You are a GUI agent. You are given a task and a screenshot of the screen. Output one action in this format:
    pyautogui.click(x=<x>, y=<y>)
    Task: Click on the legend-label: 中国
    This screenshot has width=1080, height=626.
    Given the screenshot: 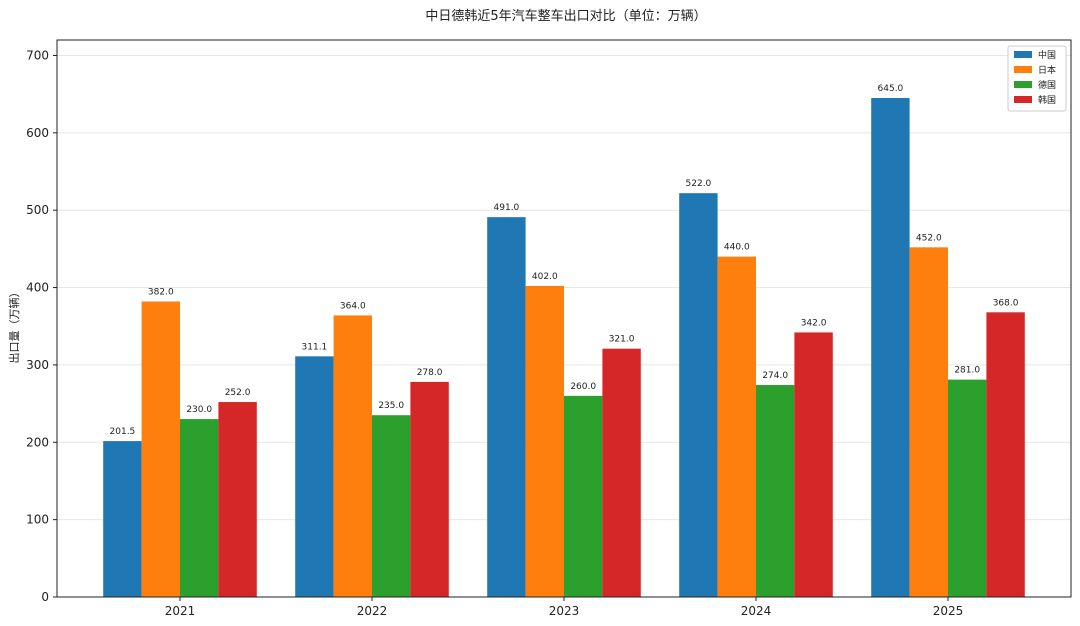 What is the action you would take?
    pyautogui.click(x=1047, y=55)
    